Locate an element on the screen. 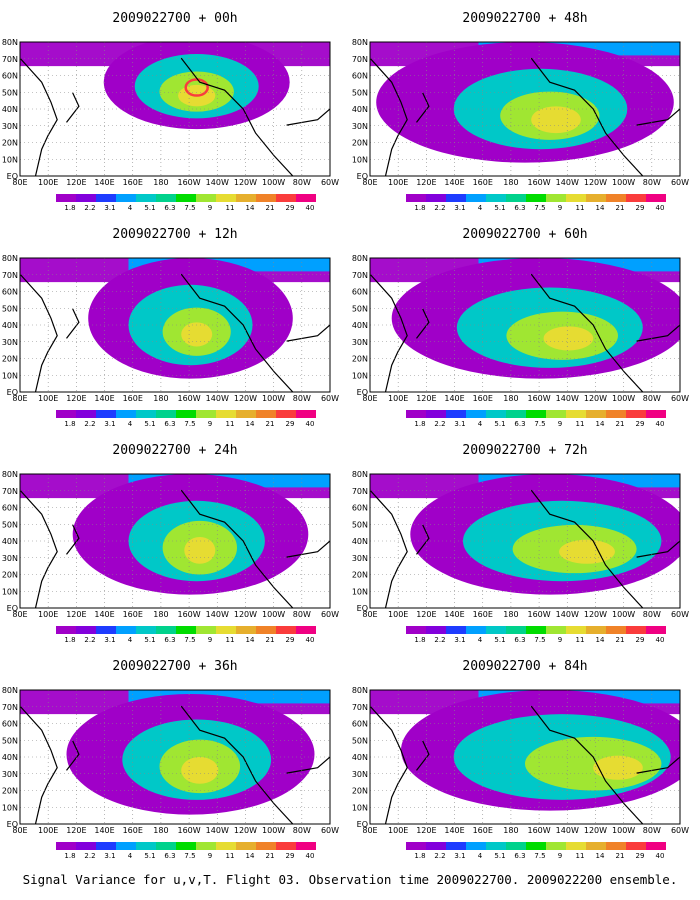  panel-title: 2009022700 + 84h is located at coordinates (524, 666).